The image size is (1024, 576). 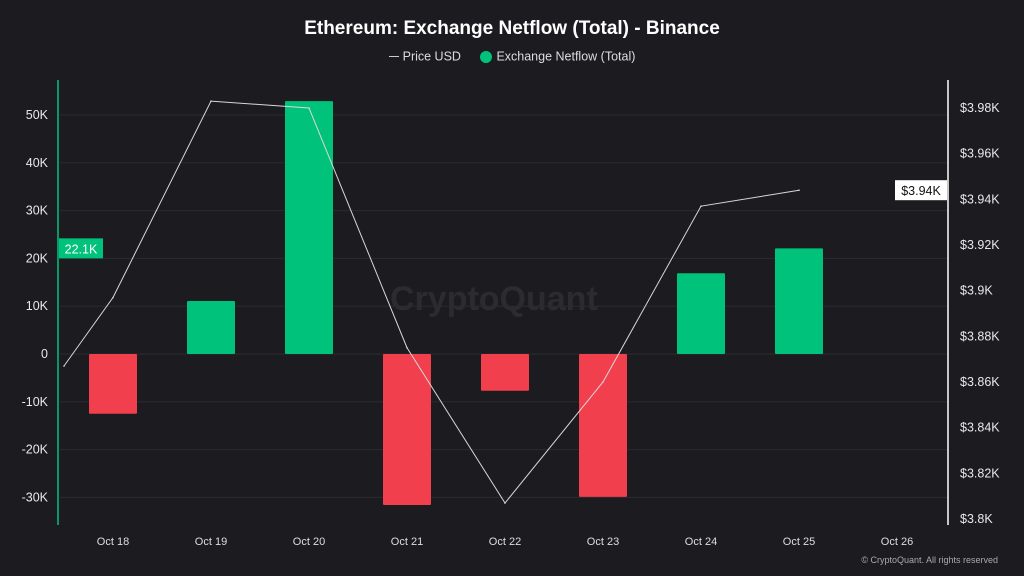 What do you see at coordinates (980, 199) in the screenshot?
I see `right-tick-label: $3.94K` at bounding box center [980, 199].